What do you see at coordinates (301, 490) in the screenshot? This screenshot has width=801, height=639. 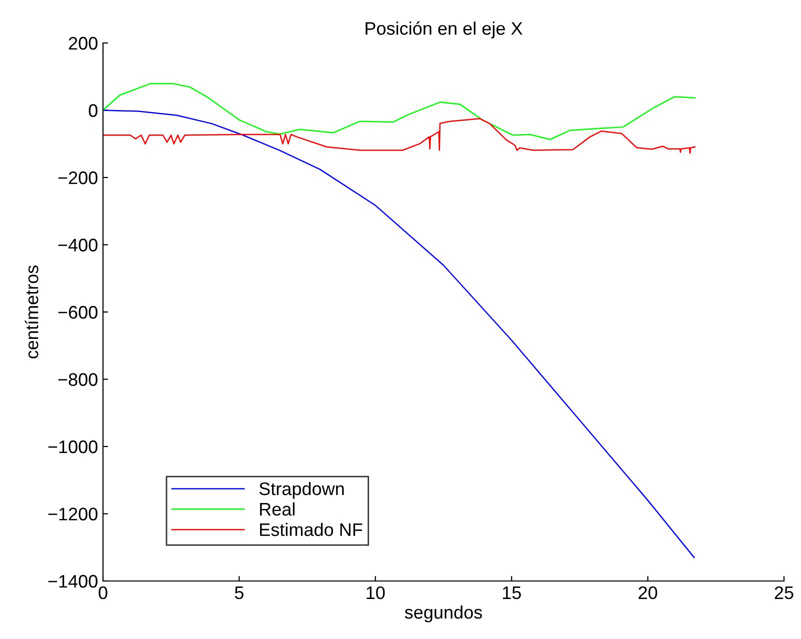 I see `legend-label: Strapdown` at bounding box center [301, 490].